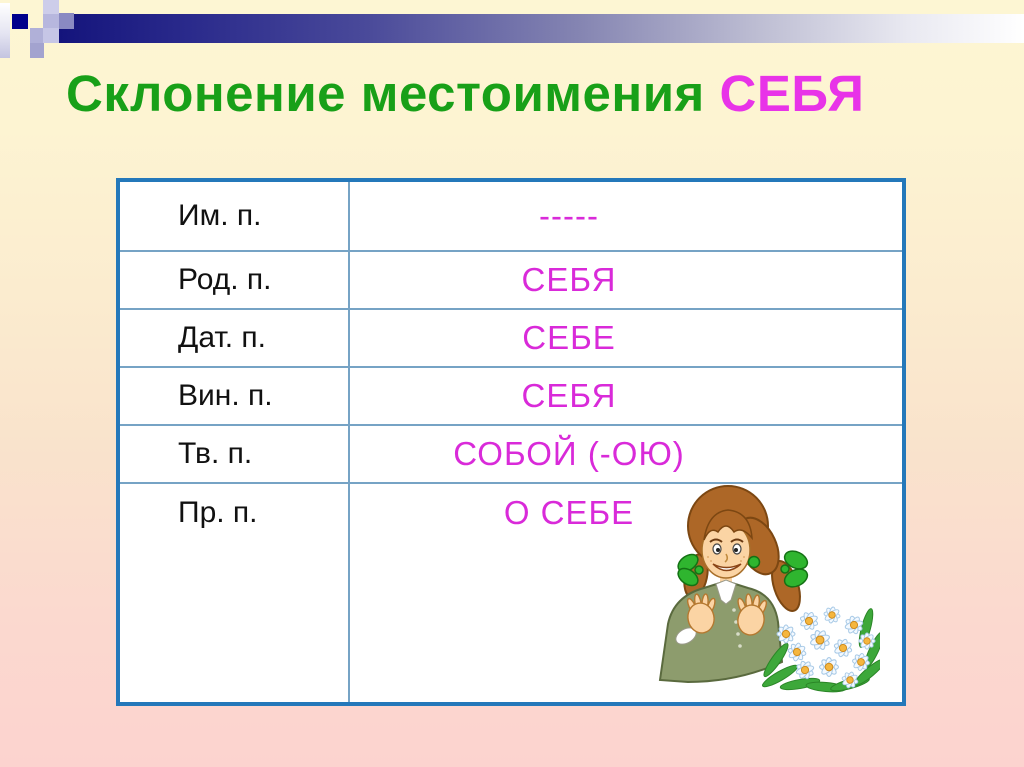 This screenshot has height=767, width=1024. Describe the element at coordinates (569, 337) in the screenshot. I see `form-value: СЕБЕ` at that location.